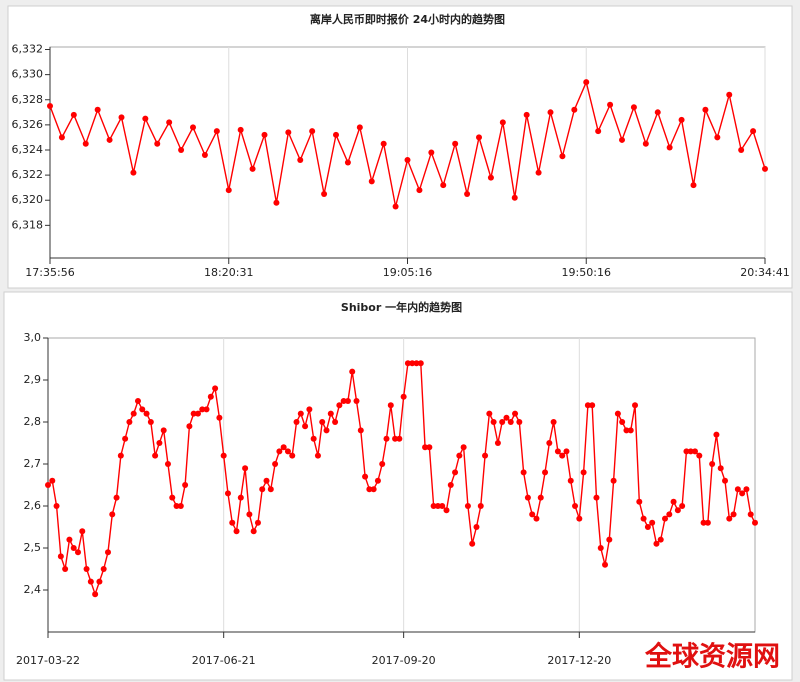 Image resolution: width=800 pixels, height=682 pixels. I want to click on x-tick-label: 2017-03-22, so click(48, 660).